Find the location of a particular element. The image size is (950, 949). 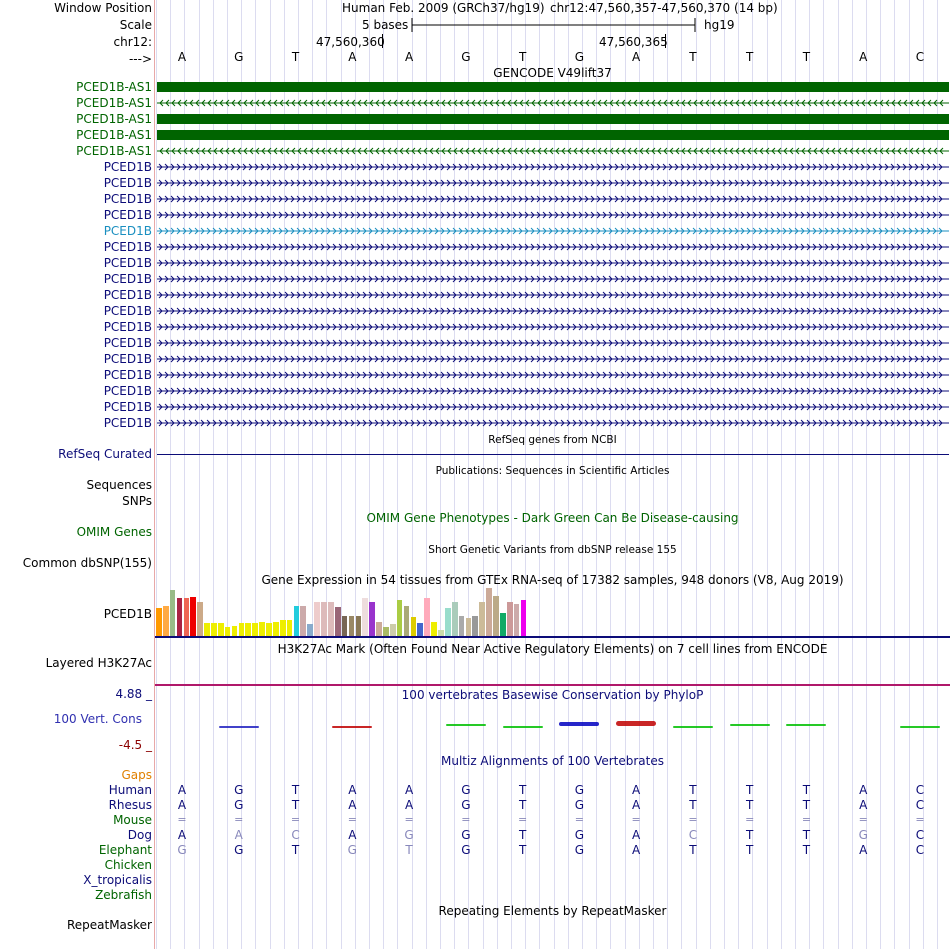

refseq-label: RefSeq Curated is located at coordinates (105, 454).